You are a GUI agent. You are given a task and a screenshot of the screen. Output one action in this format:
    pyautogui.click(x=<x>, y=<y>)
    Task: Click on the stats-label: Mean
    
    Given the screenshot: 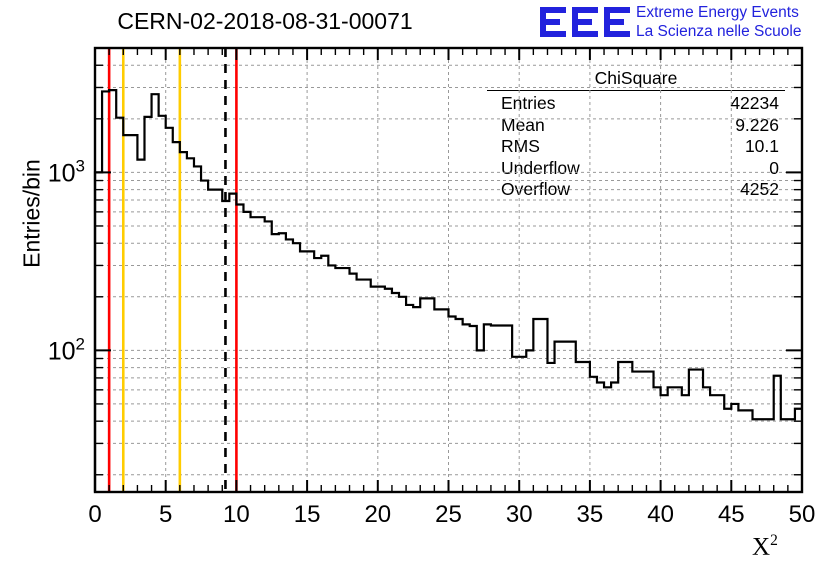 What is the action you would take?
    pyautogui.click(x=523, y=124)
    